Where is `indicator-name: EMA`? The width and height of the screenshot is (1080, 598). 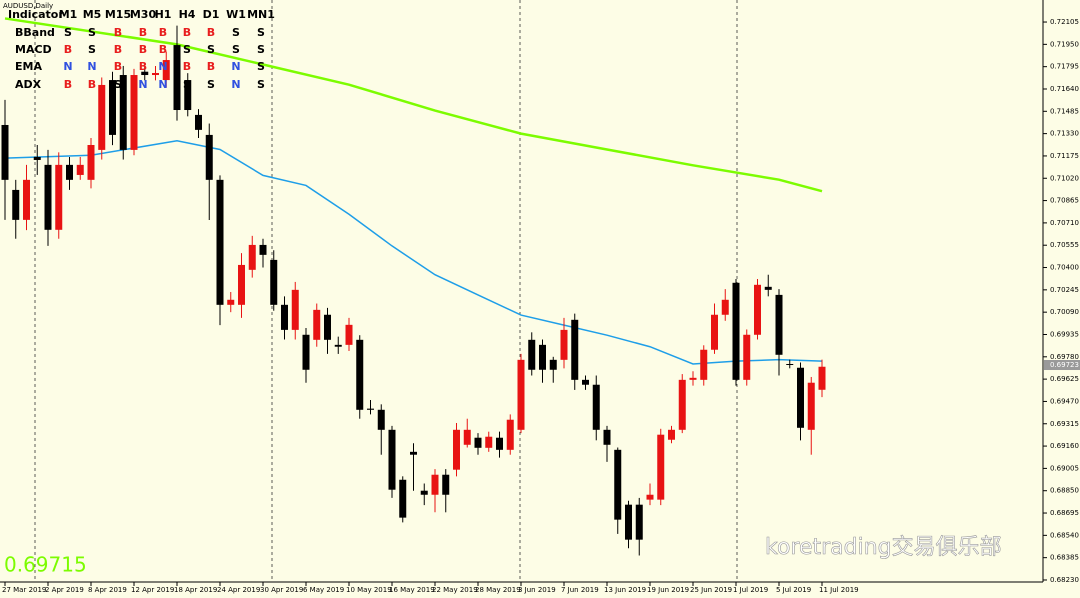
indicator-name: EMA is located at coordinates (28, 66).